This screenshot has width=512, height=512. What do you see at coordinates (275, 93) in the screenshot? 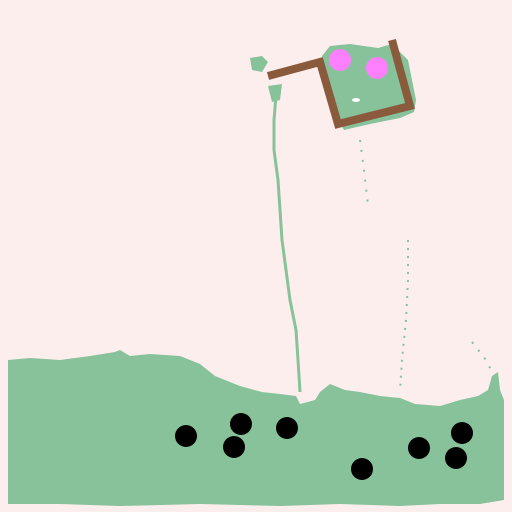
I see `liquid-drip` at bounding box center [275, 93].